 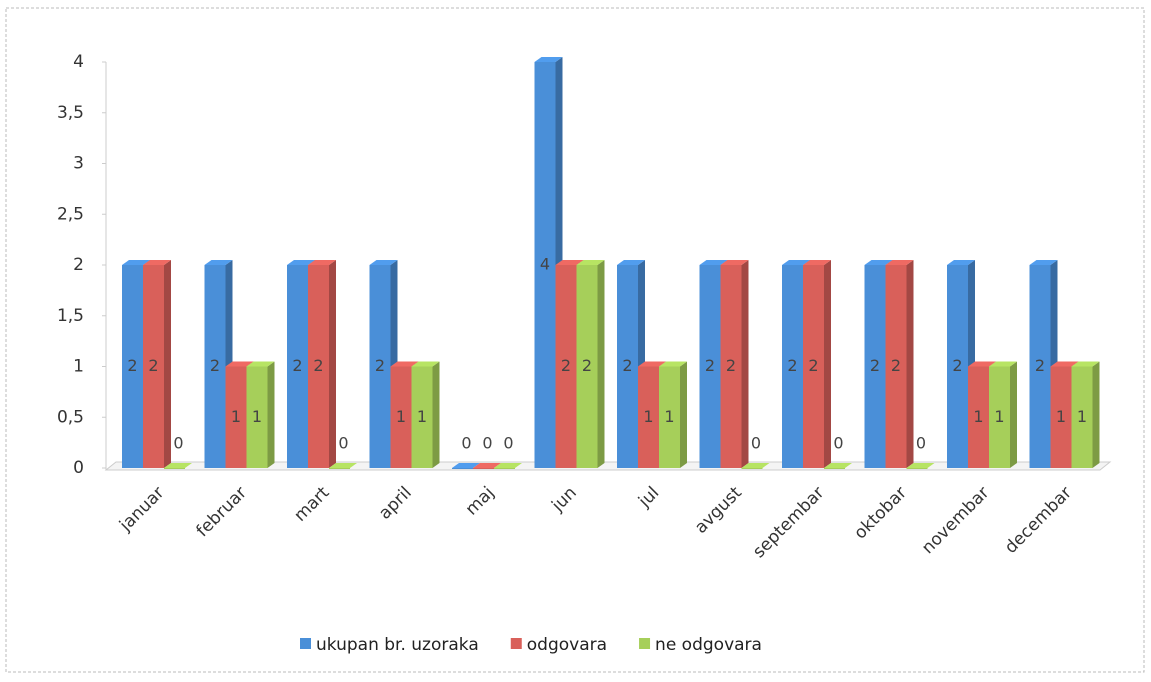 I want to click on y-tick-label: 1,5, so click(x=70, y=316).